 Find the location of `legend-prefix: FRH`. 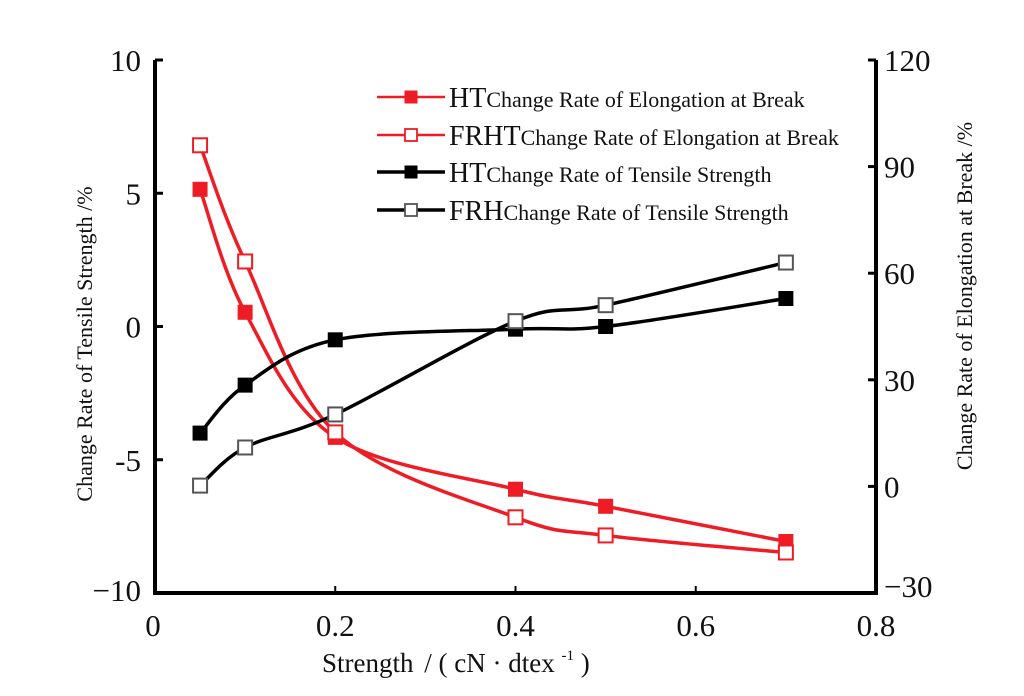

legend-prefix: FRH is located at coordinates (476, 211).